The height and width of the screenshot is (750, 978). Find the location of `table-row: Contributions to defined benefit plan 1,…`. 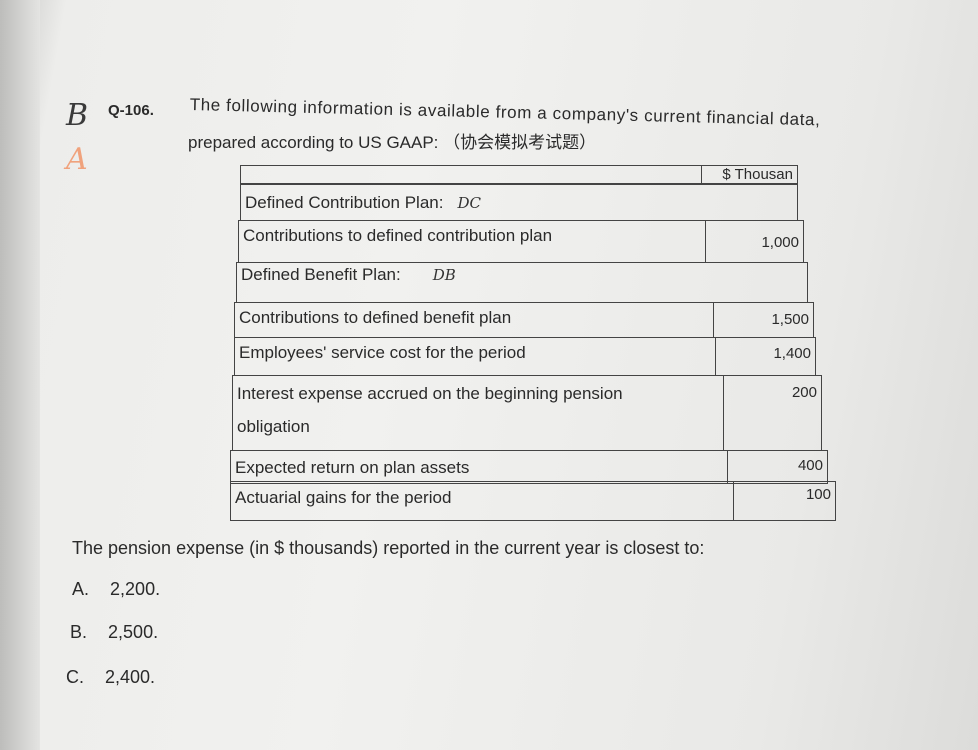

table-row: Contributions to defined benefit plan 1,… is located at coordinates (524, 320).